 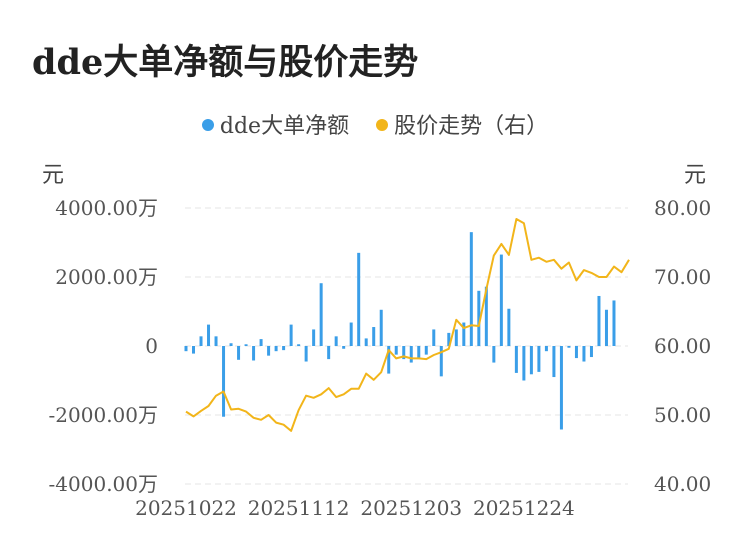 I want to click on x-tick-label: 20251022, so click(x=186, y=508).